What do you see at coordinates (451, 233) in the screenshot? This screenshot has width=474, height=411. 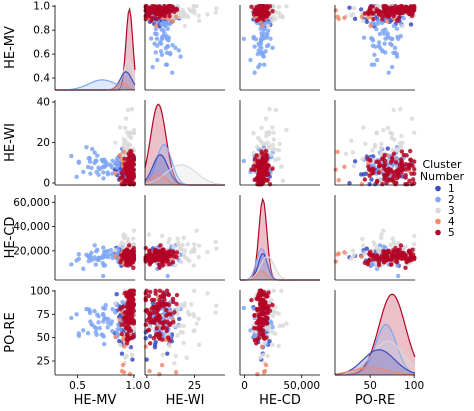 I see `legend-label-cluster-5: 5` at bounding box center [451, 233].